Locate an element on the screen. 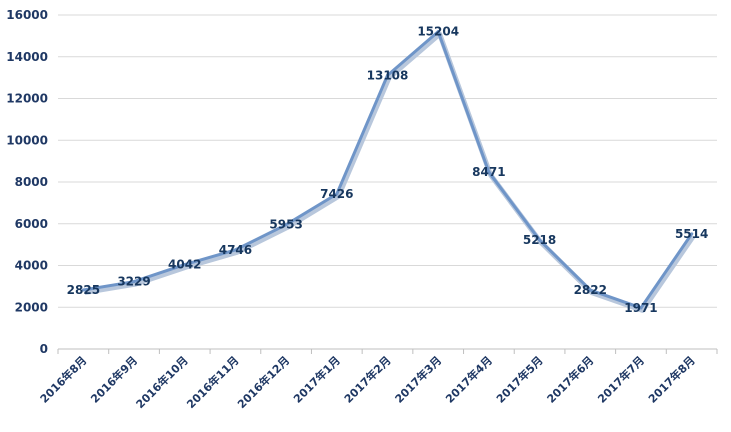  x-tick-label: 2017年2月 is located at coordinates (367, 379).